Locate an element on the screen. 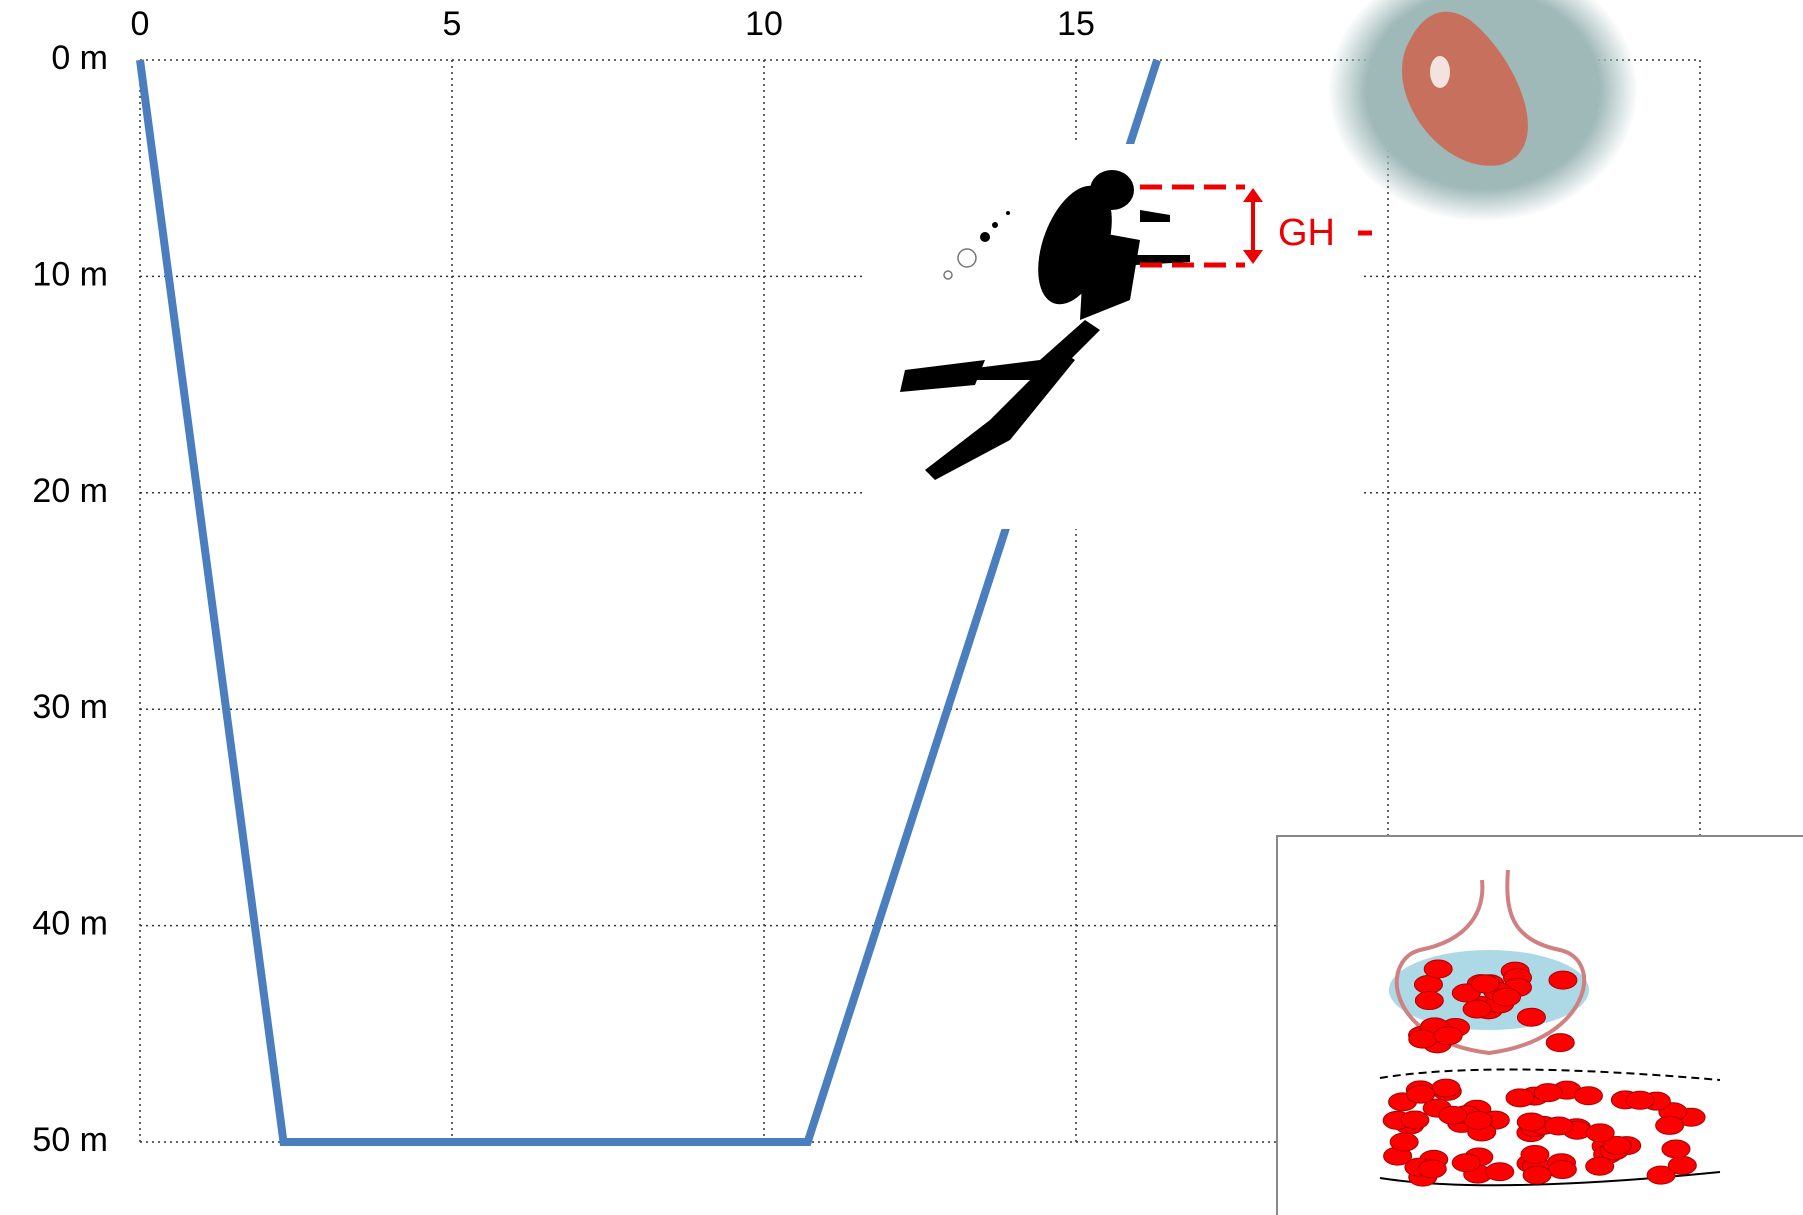 Image resolution: width=1803 pixels, height=1215 pixels. x-tick-label: 15 is located at coordinates (1076, 24).